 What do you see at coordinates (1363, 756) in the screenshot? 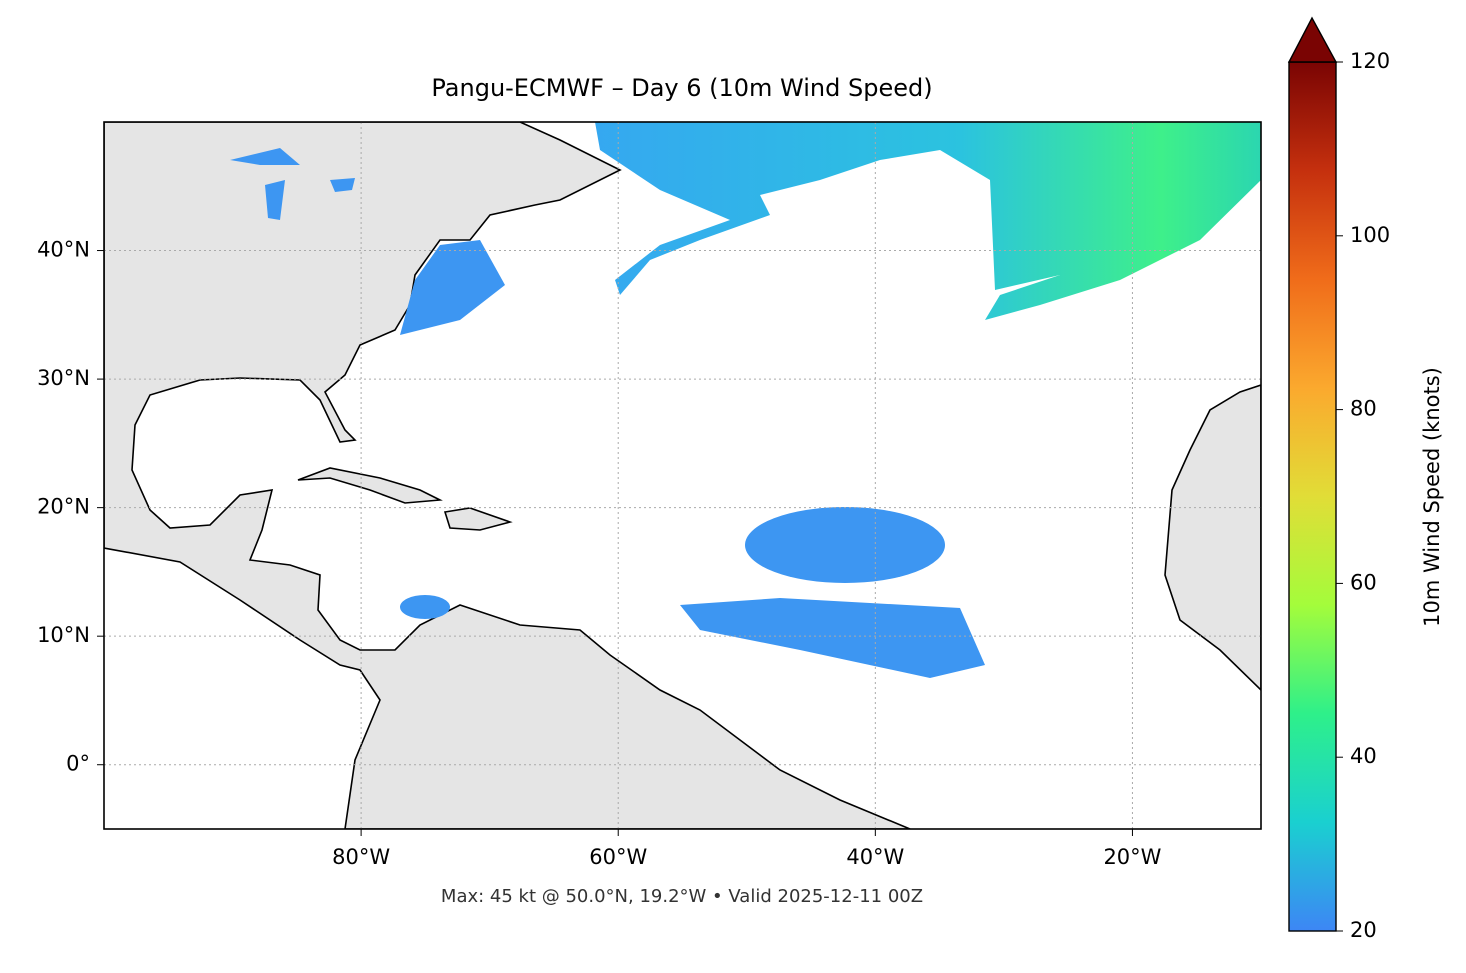
I see `colorbar-tick-label: 40` at bounding box center [1363, 756].